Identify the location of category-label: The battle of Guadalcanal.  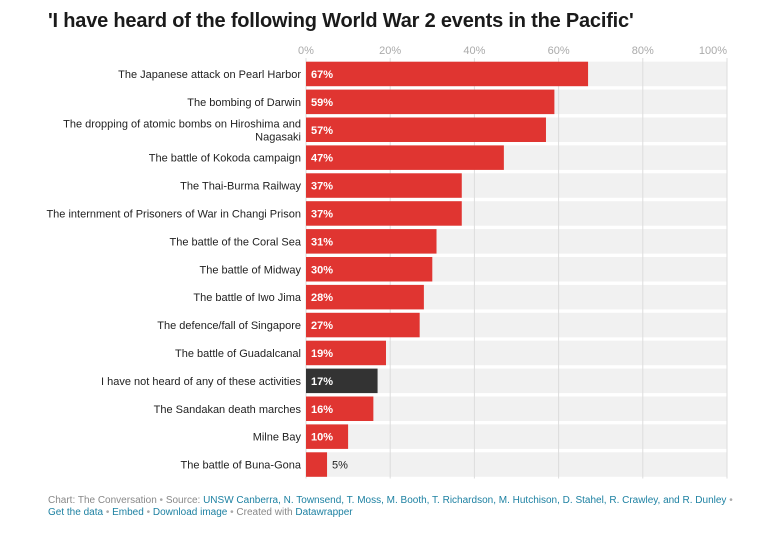
(238, 354).